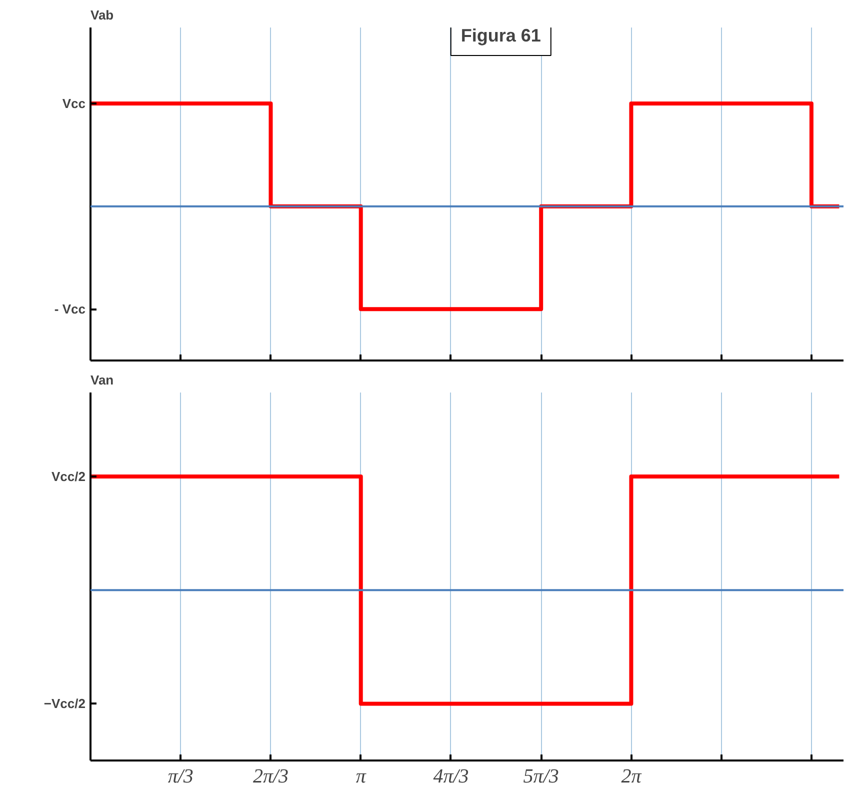 This screenshot has width=858, height=795. Describe the element at coordinates (361, 777) in the screenshot. I see `x-tick-label: π` at that location.